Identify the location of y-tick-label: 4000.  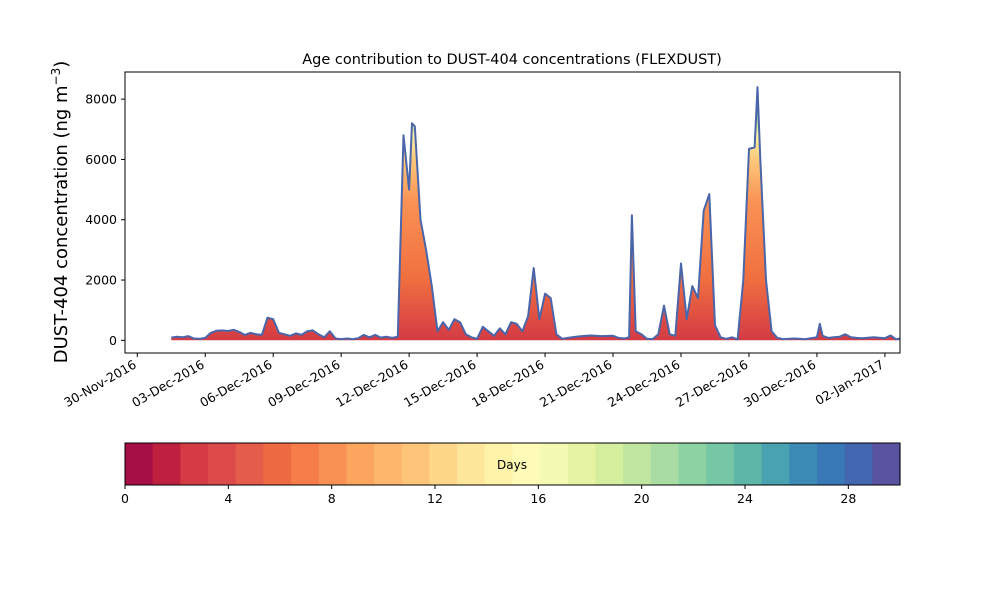
(101, 219).